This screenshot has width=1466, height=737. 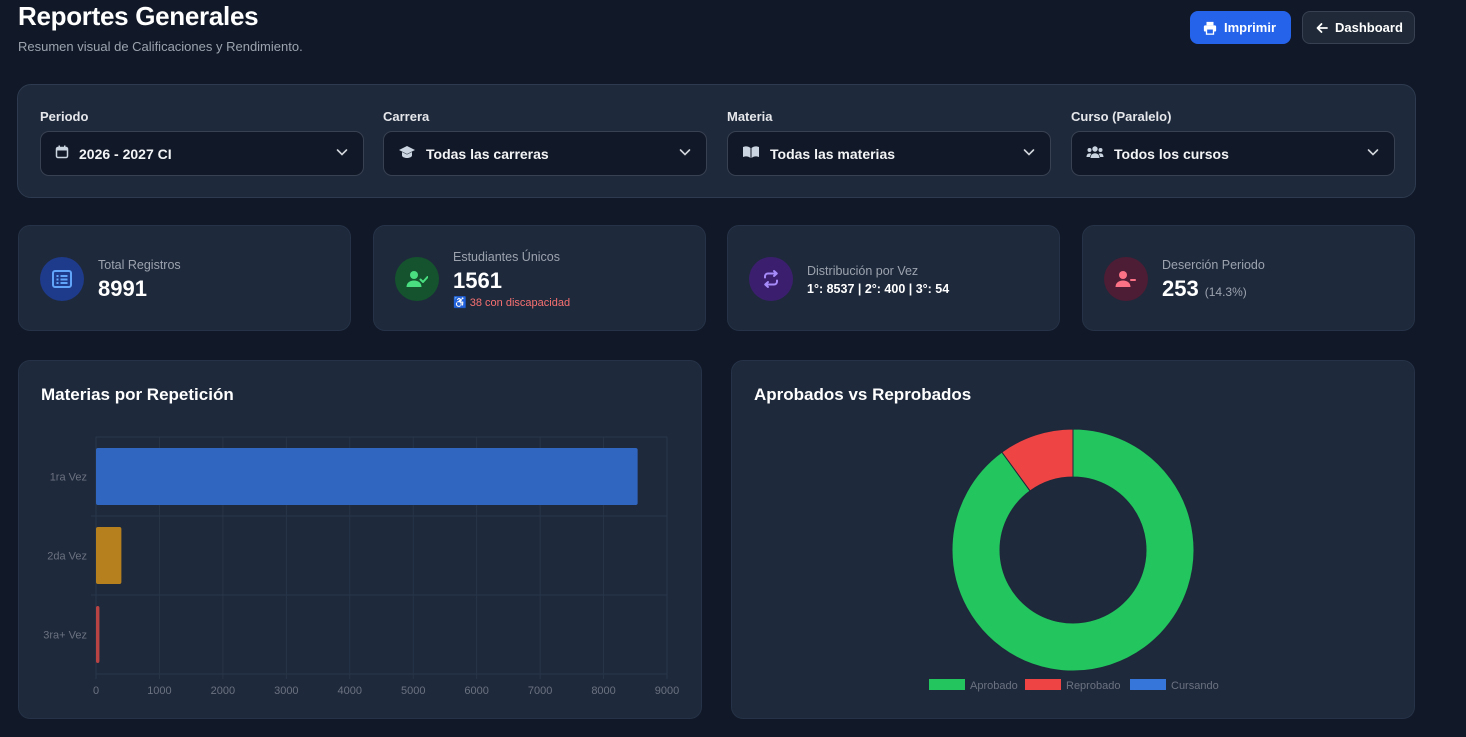 I want to click on stat-card-dropout: Deserción Periodo 253 (14.3%), so click(x=1248, y=278).